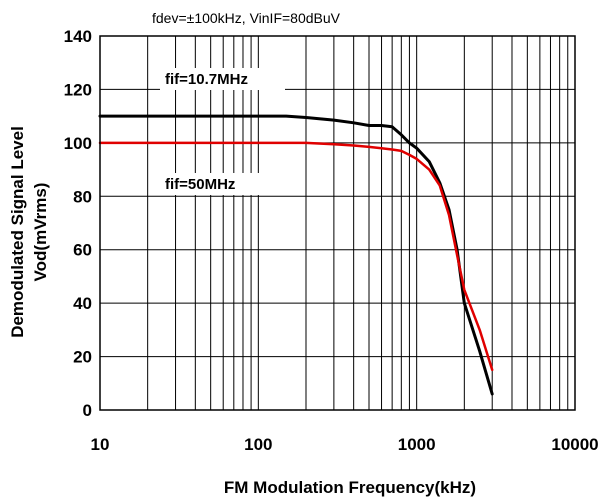  What do you see at coordinates (17, 232) in the screenshot?
I see `y-axis-title-line1: Demodulated Signal Level` at bounding box center [17, 232].